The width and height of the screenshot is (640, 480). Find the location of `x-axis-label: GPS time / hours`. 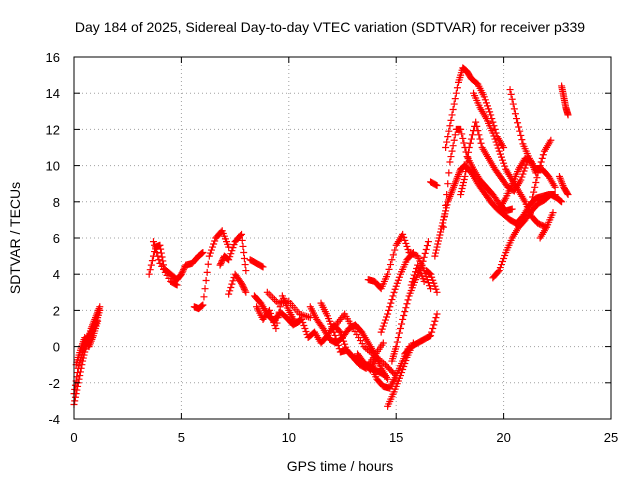

x-axis-label: GPS time / hours is located at coordinates (340, 466).